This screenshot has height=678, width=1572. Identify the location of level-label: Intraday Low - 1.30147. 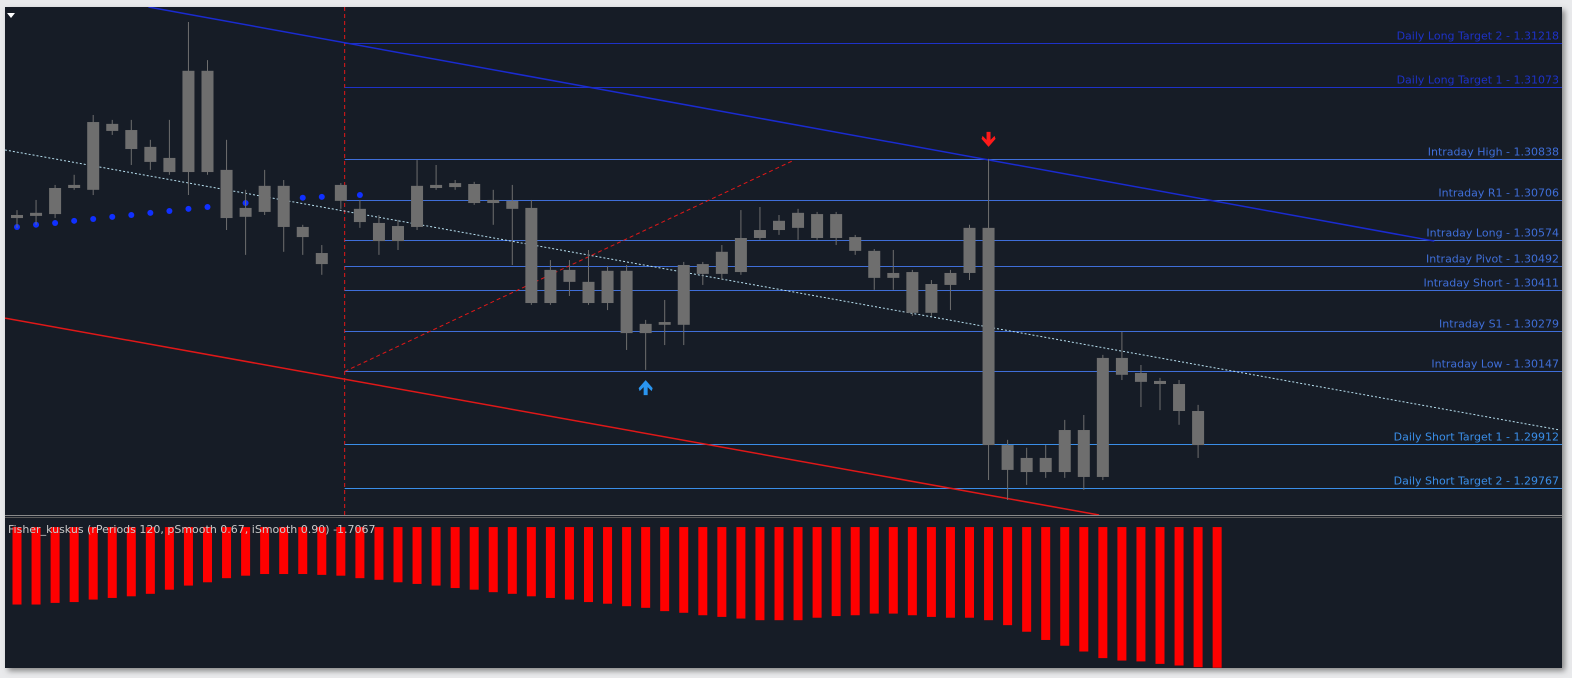
(1495, 364).